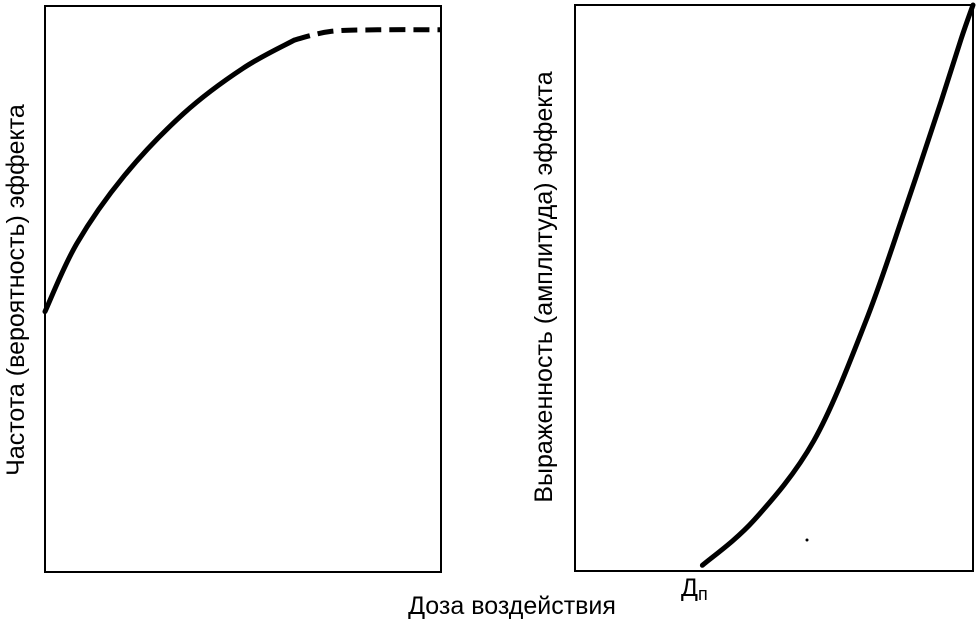  I want to click on x-axis-label: Доза воздействия, so click(512, 605).